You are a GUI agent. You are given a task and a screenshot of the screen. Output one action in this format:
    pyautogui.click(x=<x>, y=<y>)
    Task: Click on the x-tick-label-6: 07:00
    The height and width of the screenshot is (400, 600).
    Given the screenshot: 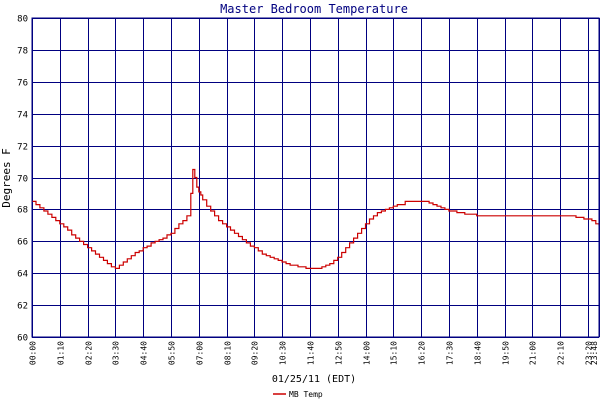 What is the action you would take?
    pyautogui.click(x=200, y=353)
    